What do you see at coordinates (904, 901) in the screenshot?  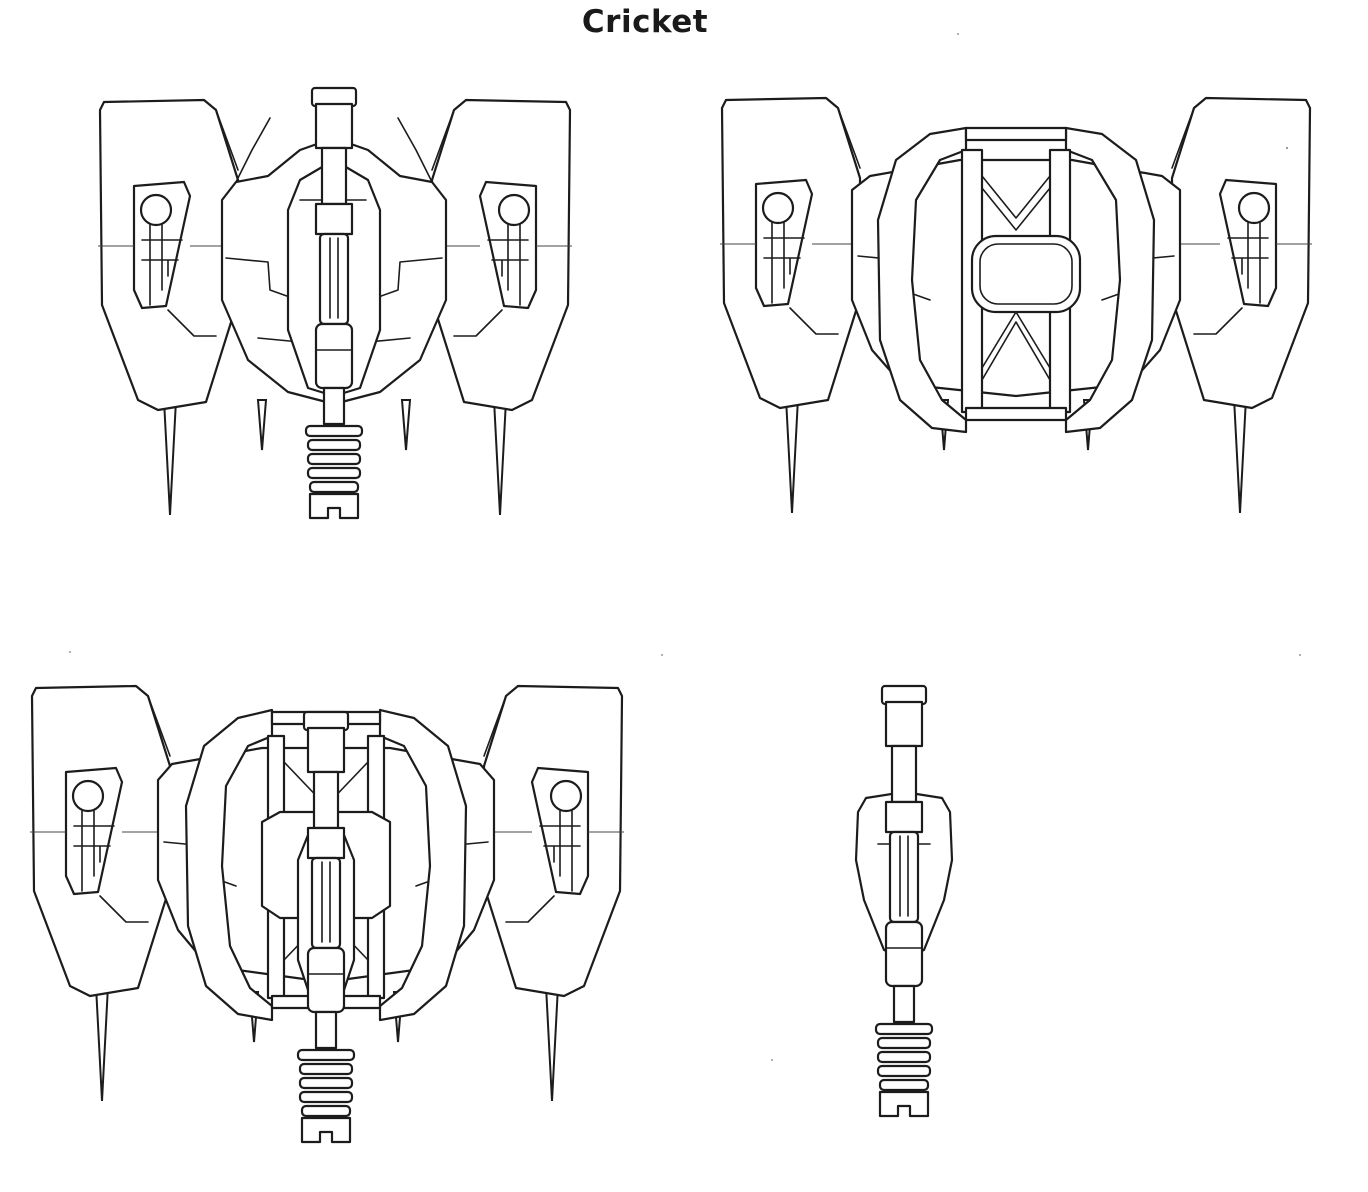 I see `ship-view-boom-only` at bounding box center [904, 901].